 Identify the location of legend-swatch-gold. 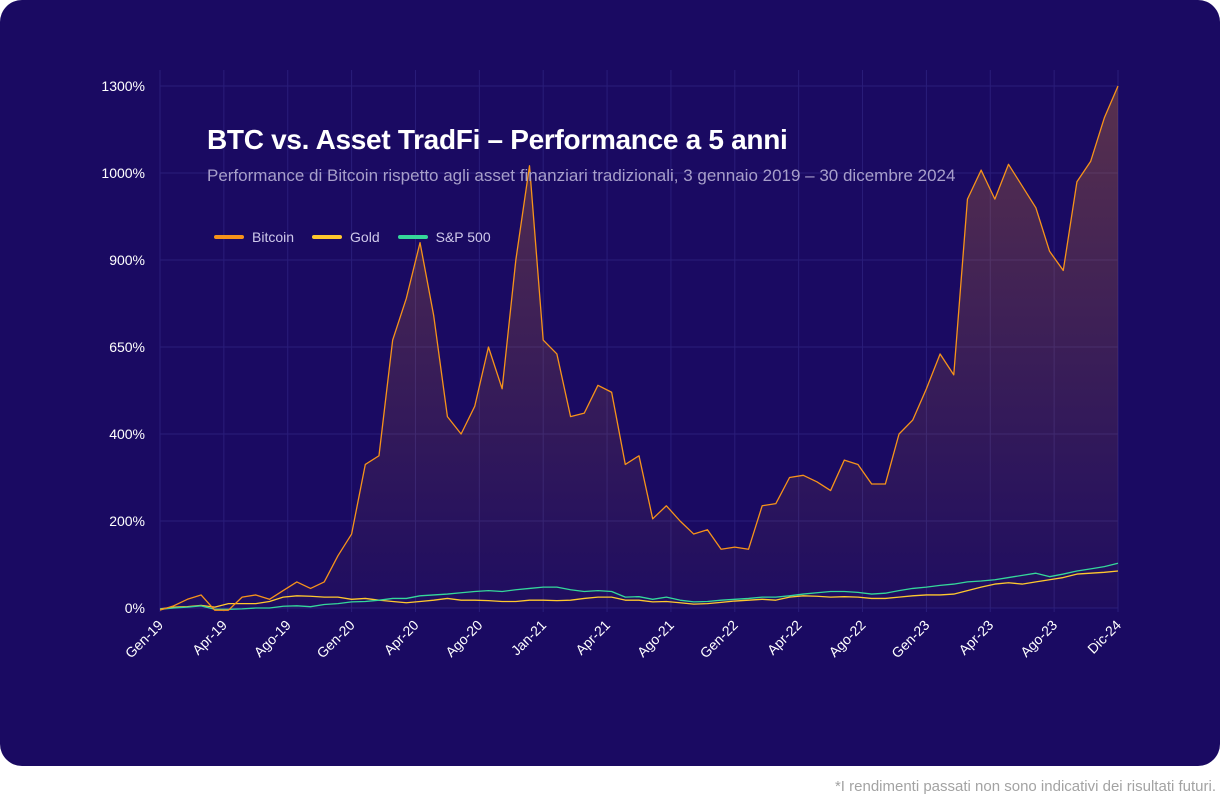
(327, 237).